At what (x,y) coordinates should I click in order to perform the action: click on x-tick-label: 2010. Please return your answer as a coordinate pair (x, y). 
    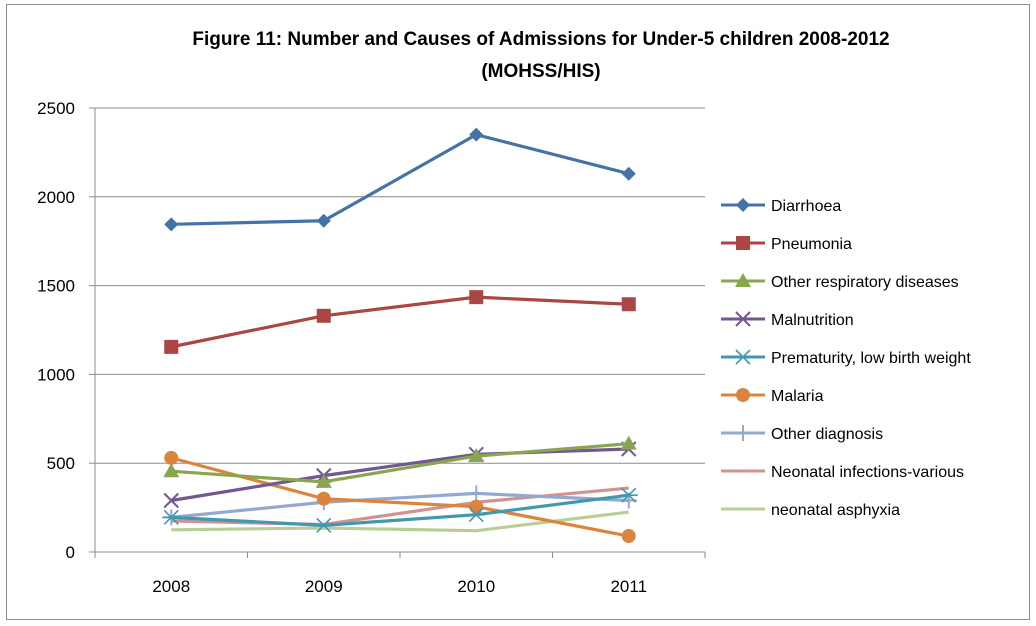
    Looking at the image, I should click on (476, 586).